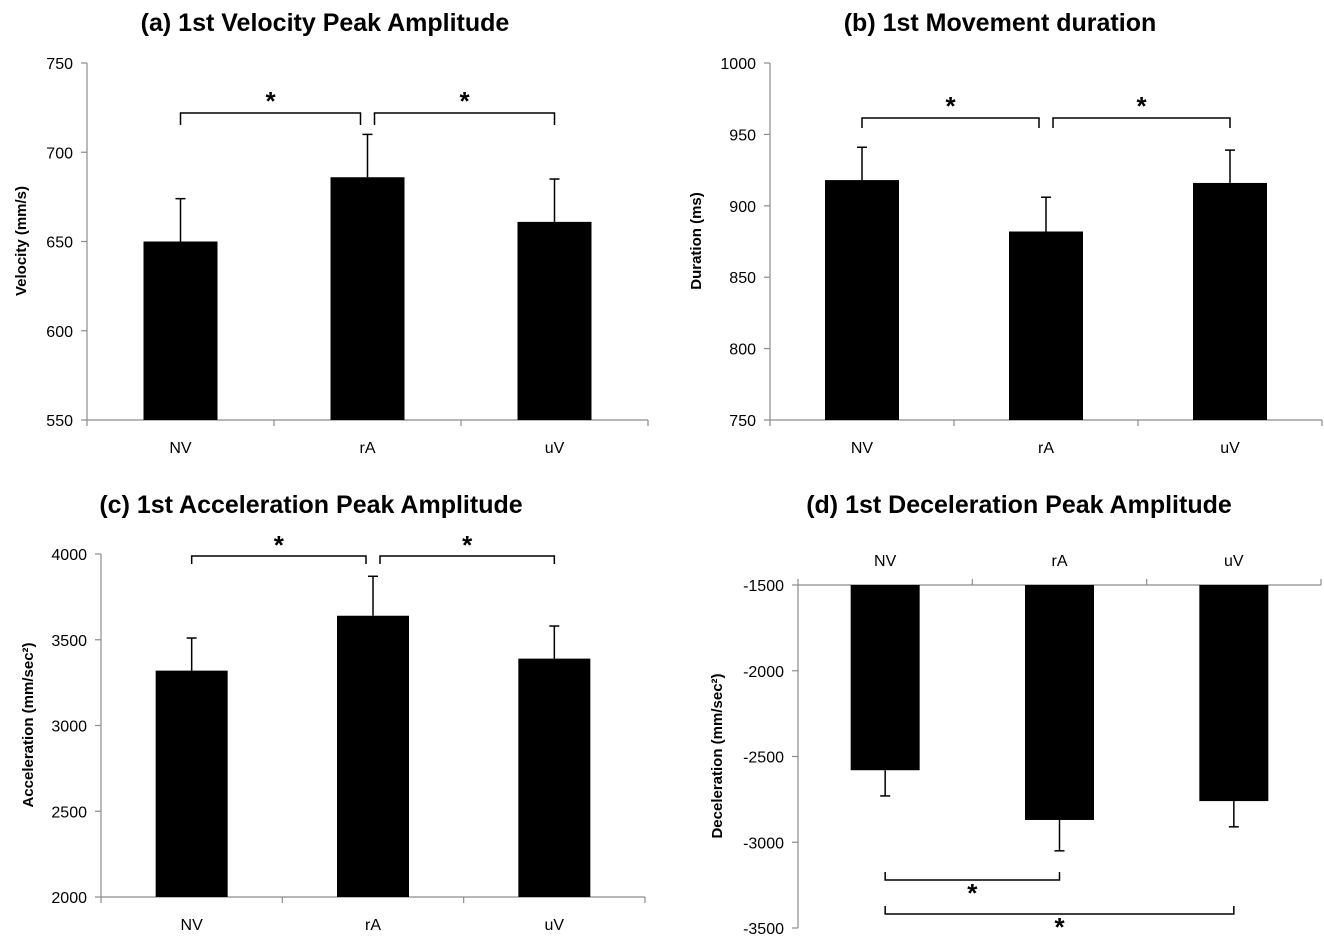 The image size is (1324, 940). I want to click on panel-b-ylabel: Duration (ms), so click(696, 241).